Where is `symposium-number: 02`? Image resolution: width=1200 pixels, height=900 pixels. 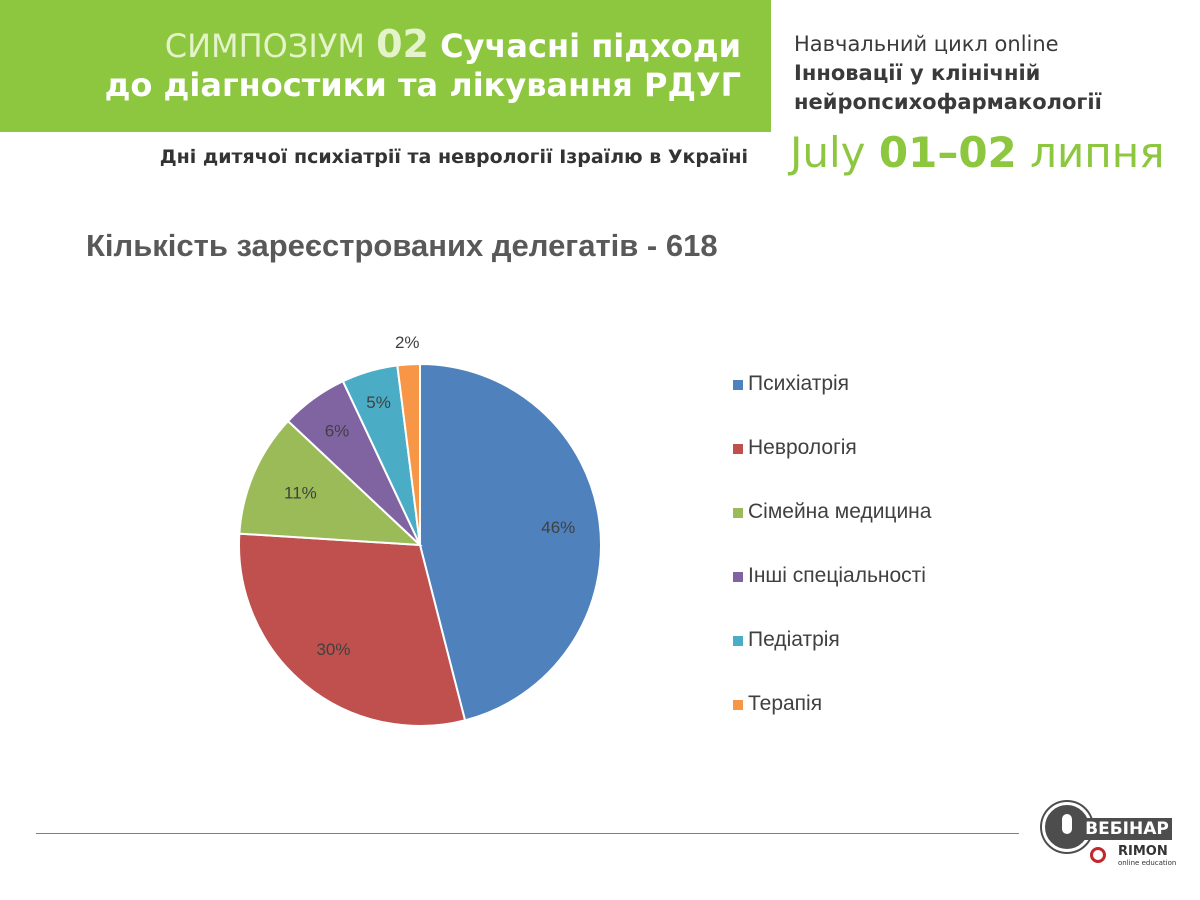 symposium-number: 02 is located at coordinates (402, 44).